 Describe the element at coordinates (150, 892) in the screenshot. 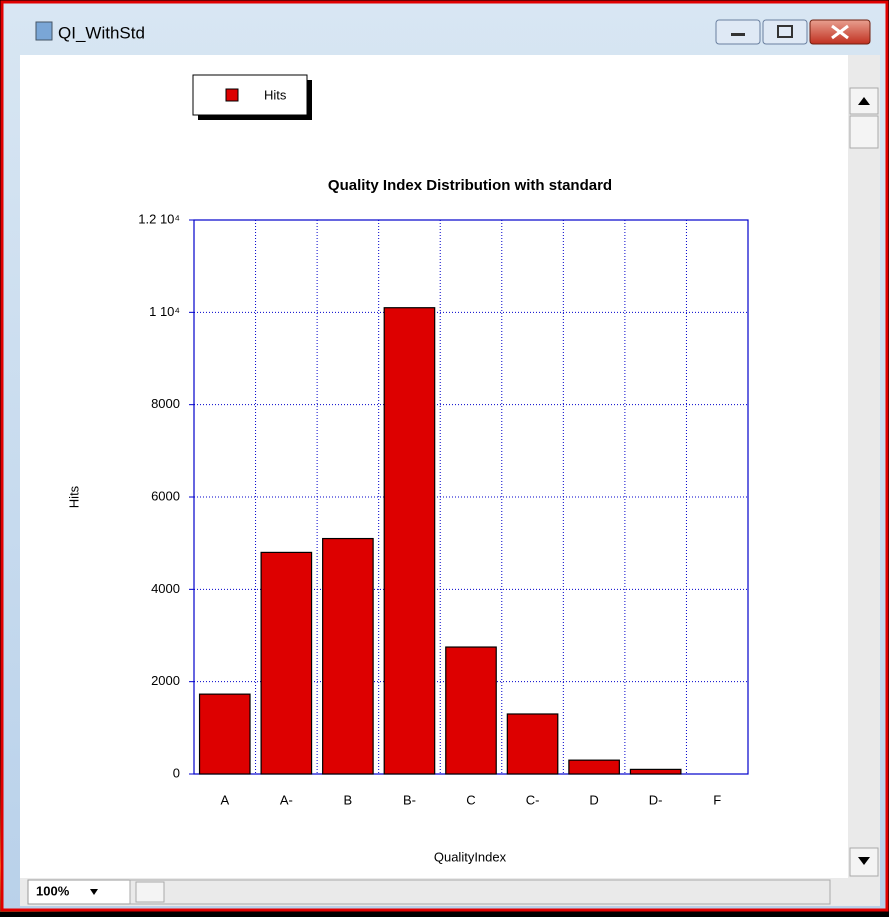

I see `horizontal-thumb` at that location.